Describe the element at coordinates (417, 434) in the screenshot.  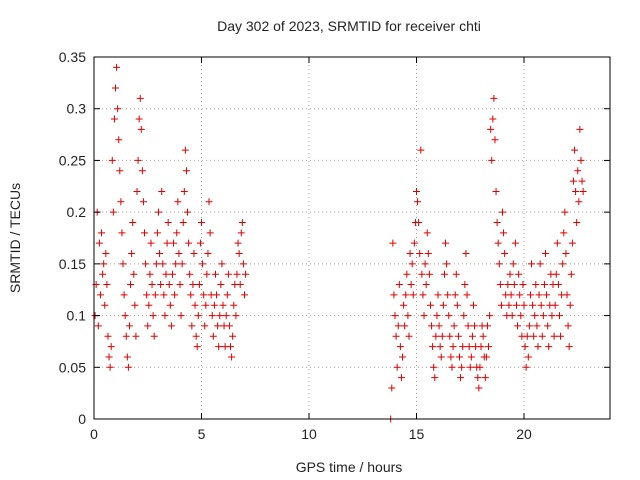
I see `x-tick-label: 15` at that location.